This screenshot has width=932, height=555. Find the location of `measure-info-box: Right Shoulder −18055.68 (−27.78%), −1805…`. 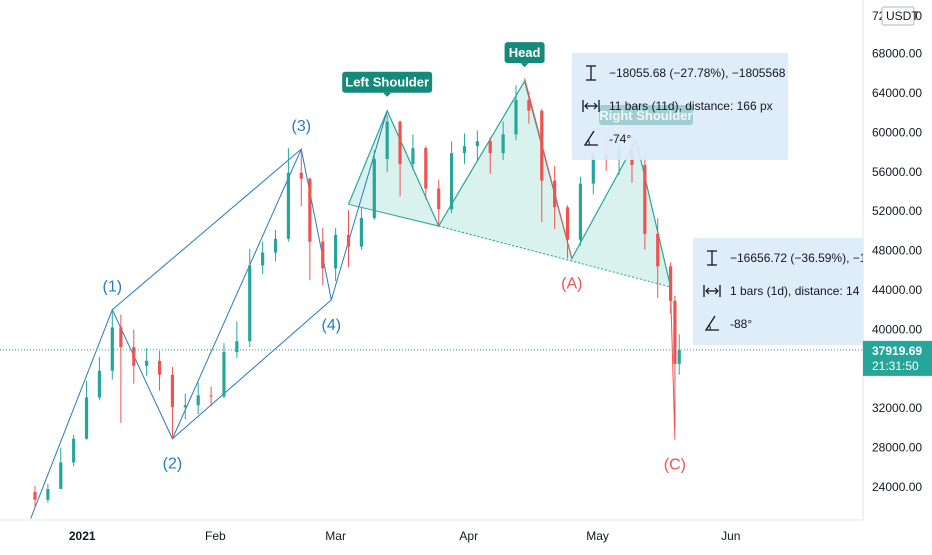

measure-info-box: Right Shoulder −18055.68 (−27.78%), −1805… is located at coordinates (680, 106).